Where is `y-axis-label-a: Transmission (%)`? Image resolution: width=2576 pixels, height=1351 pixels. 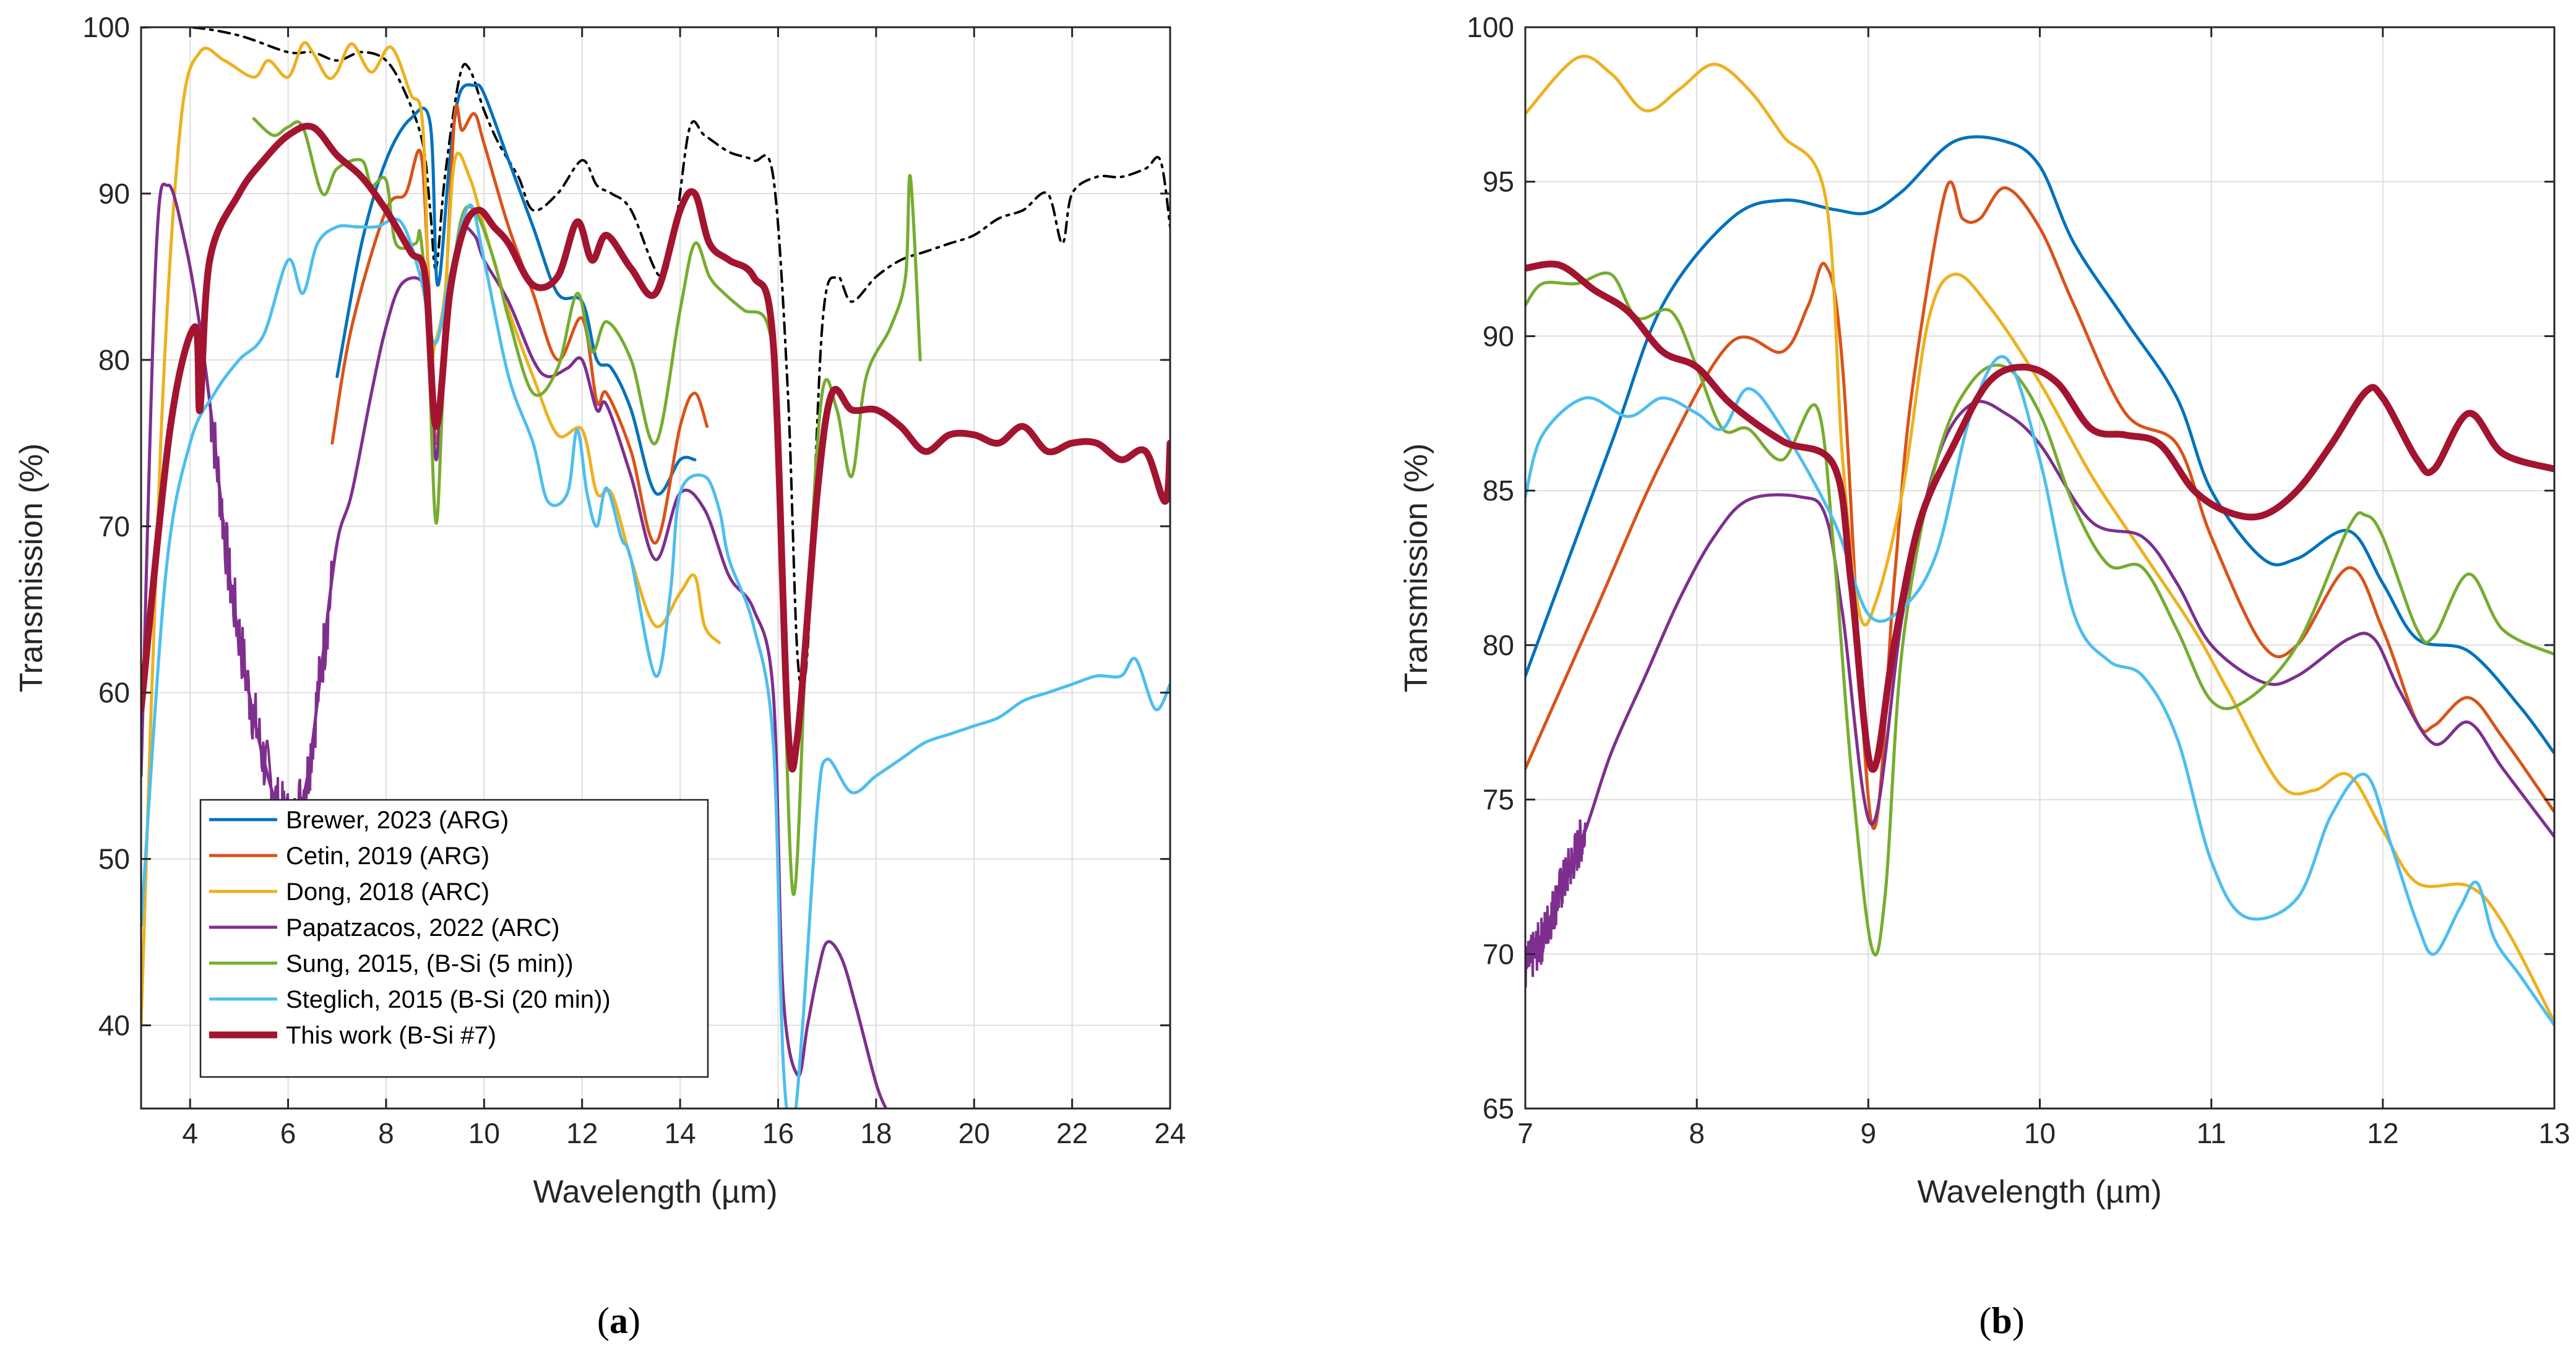
y-axis-label-a: Transmission (%) is located at coordinates (32, 568).